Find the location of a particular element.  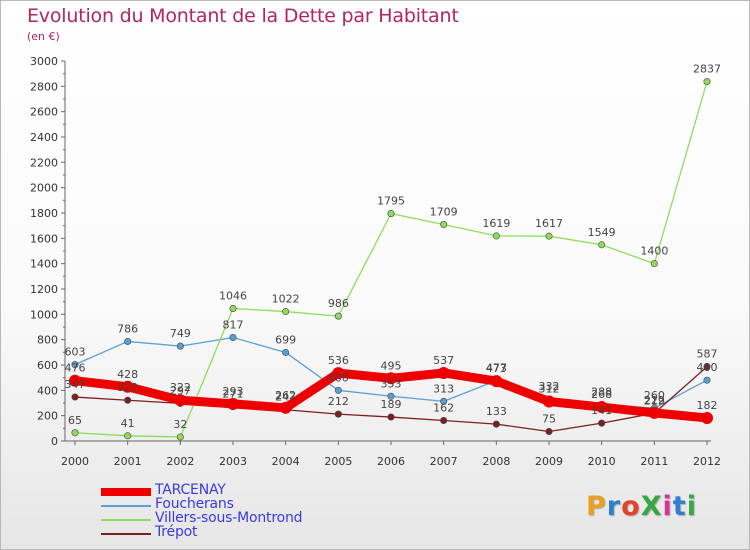

data-label: 75 is located at coordinates (549, 419).